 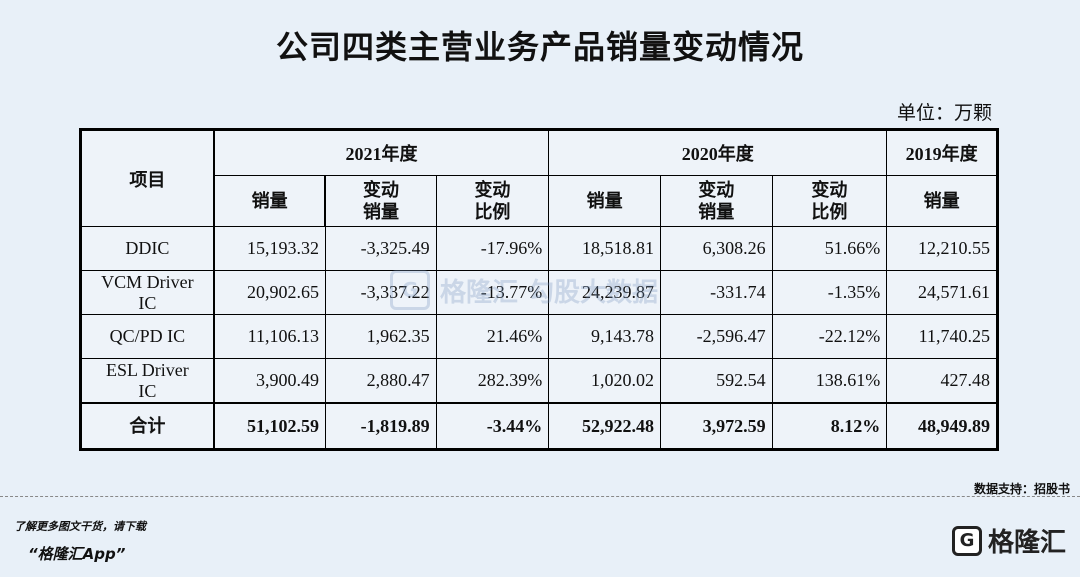 What do you see at coordinates (942, 426) in the screenshot?
I see `table-cell: 48,949.89` at bounding box center [942, 426].